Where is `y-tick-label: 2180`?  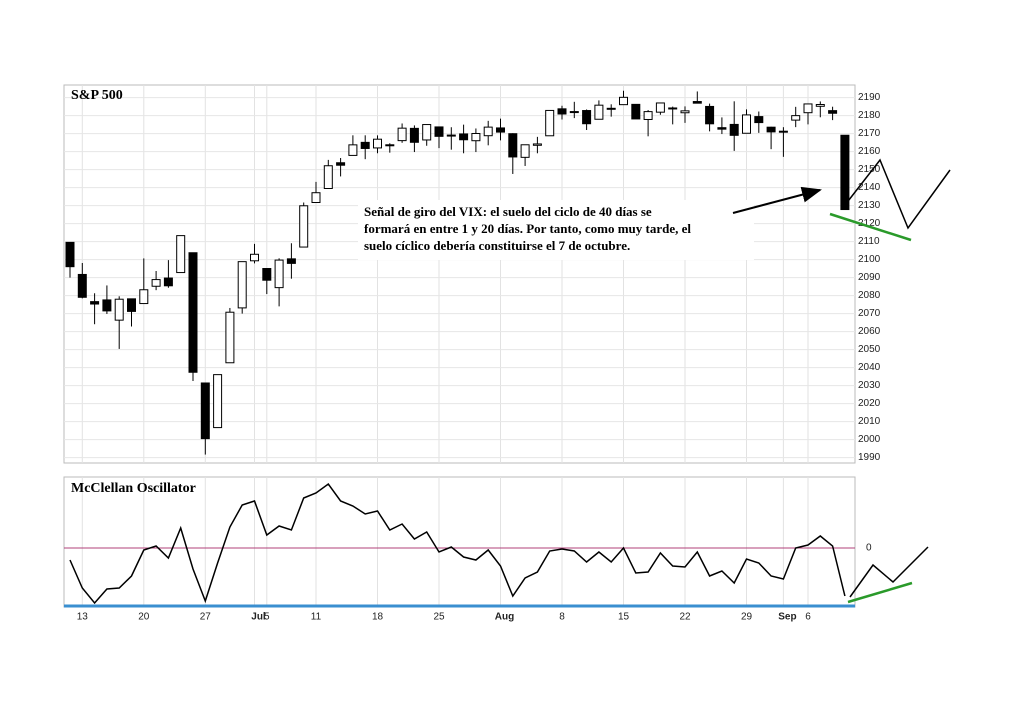 y-tick-label: 2180 is located at coordinates (869, 115).